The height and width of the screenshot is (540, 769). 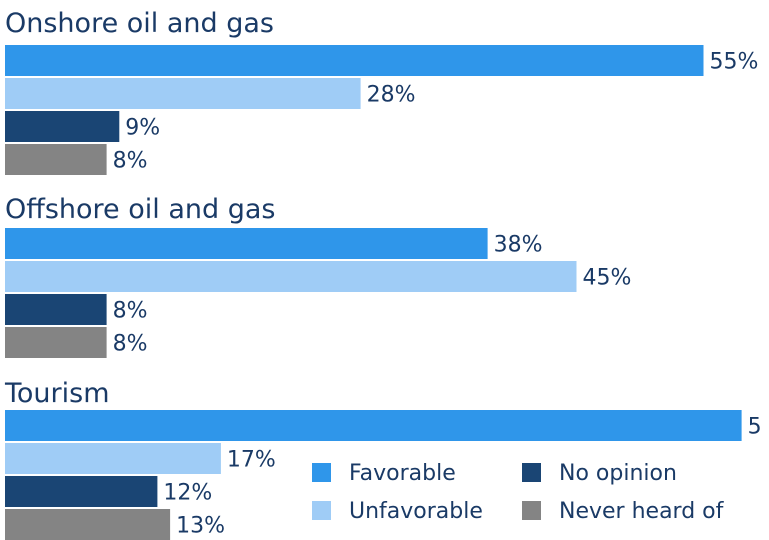 What do you see at coordinates (139, 23) in the screenshot?
I see `group-title: Onshore oil and gas` at bounding box center [139, 23].